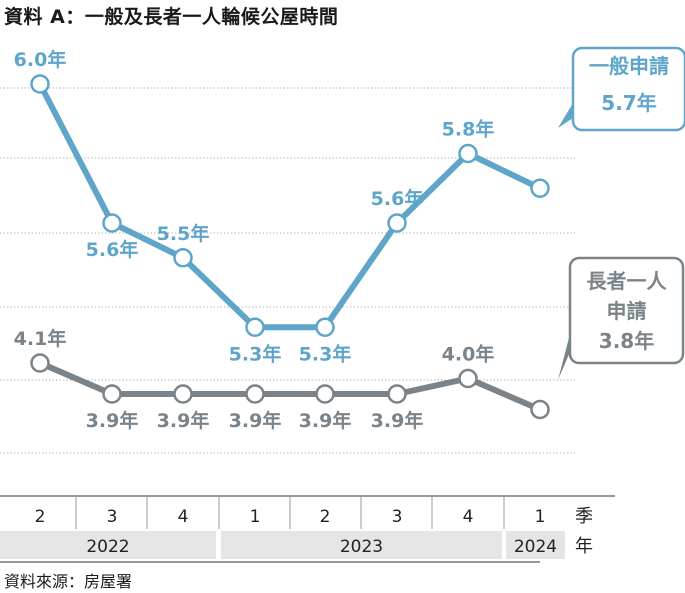 This screenshot has width=685, height=593. Describe the element at coordinates (627, 281) in the screenshot. I see `callout-text: 長者一人` at that location.